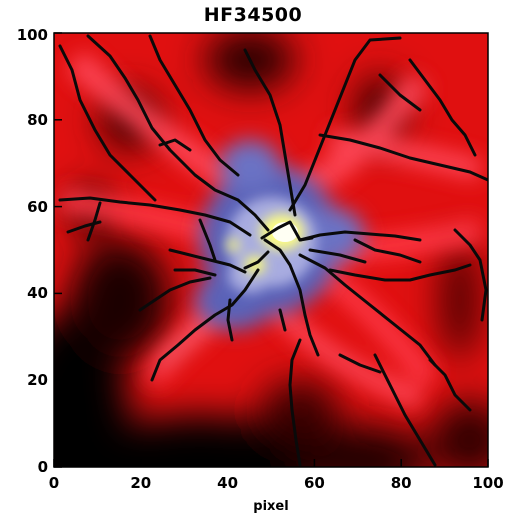 Image resolution: width=506 pixels, height=520 pixels. I want to click on x-tick-label: 0, so click(54, 483).